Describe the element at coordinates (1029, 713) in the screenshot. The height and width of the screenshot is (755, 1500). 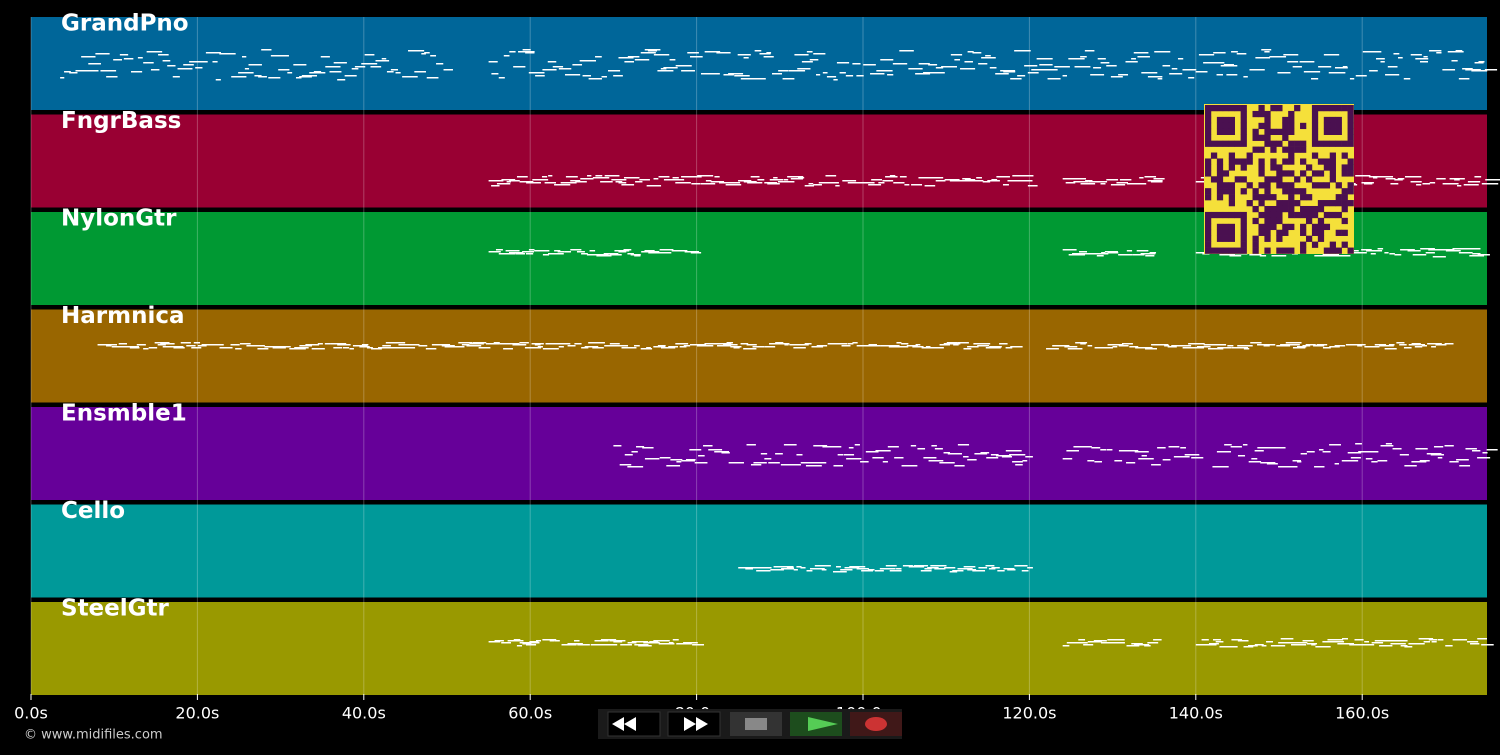
I see `tick-label: 120.0s` at that location.